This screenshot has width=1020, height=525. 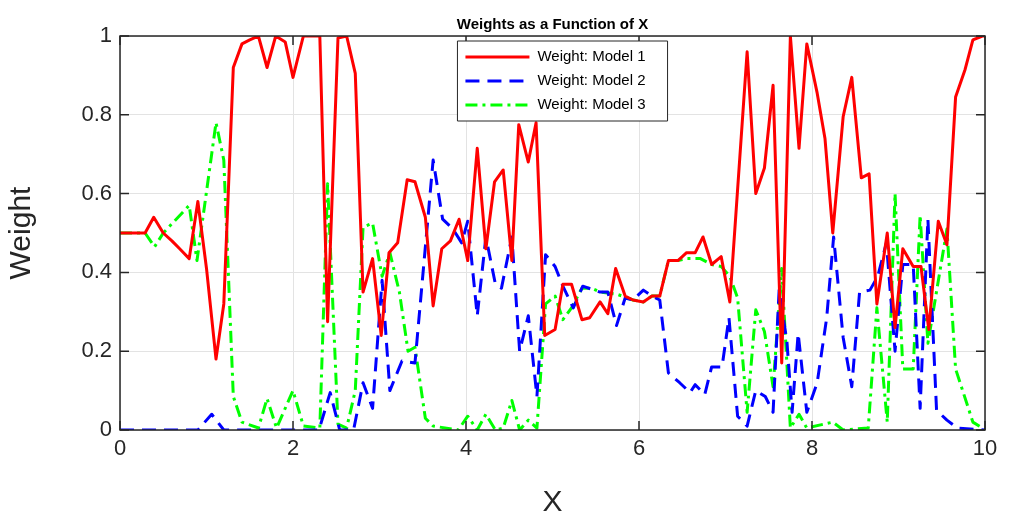 What do you see at coordinates (105, 429) in the screenshot?
I see `y-tick-label: 0` at bounding box center [105, 429].